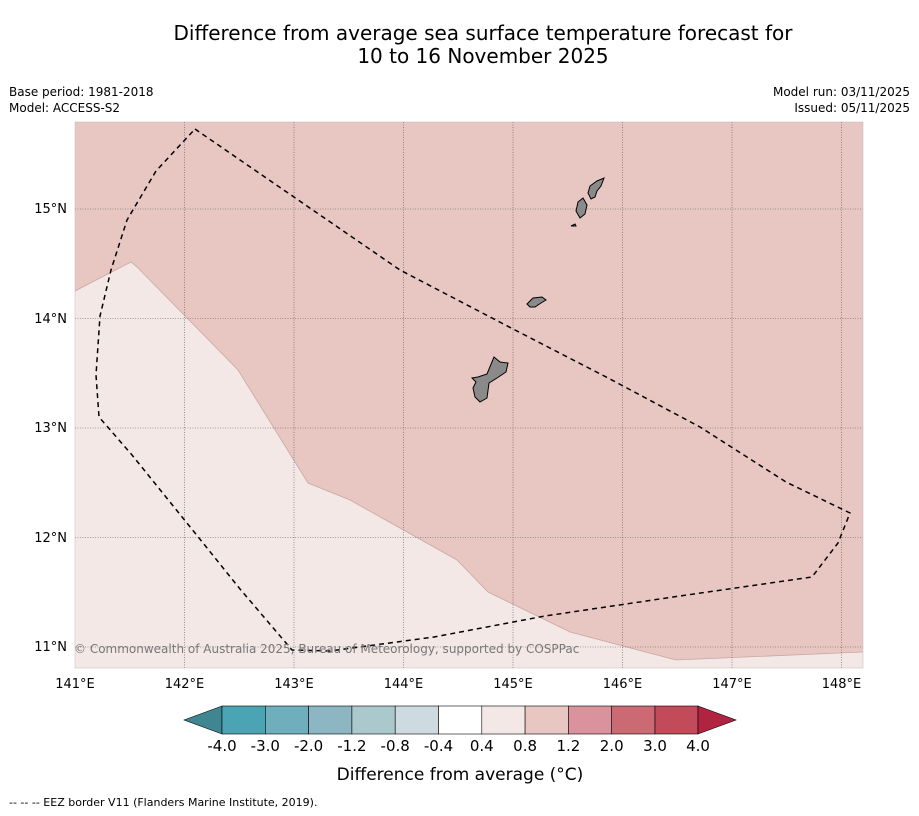 The width and height of the screenshot is (919, 816). Describe the element at coordinates (50, 209) in the screenshot. I see `lat-tick-label: 15°N` at that location.